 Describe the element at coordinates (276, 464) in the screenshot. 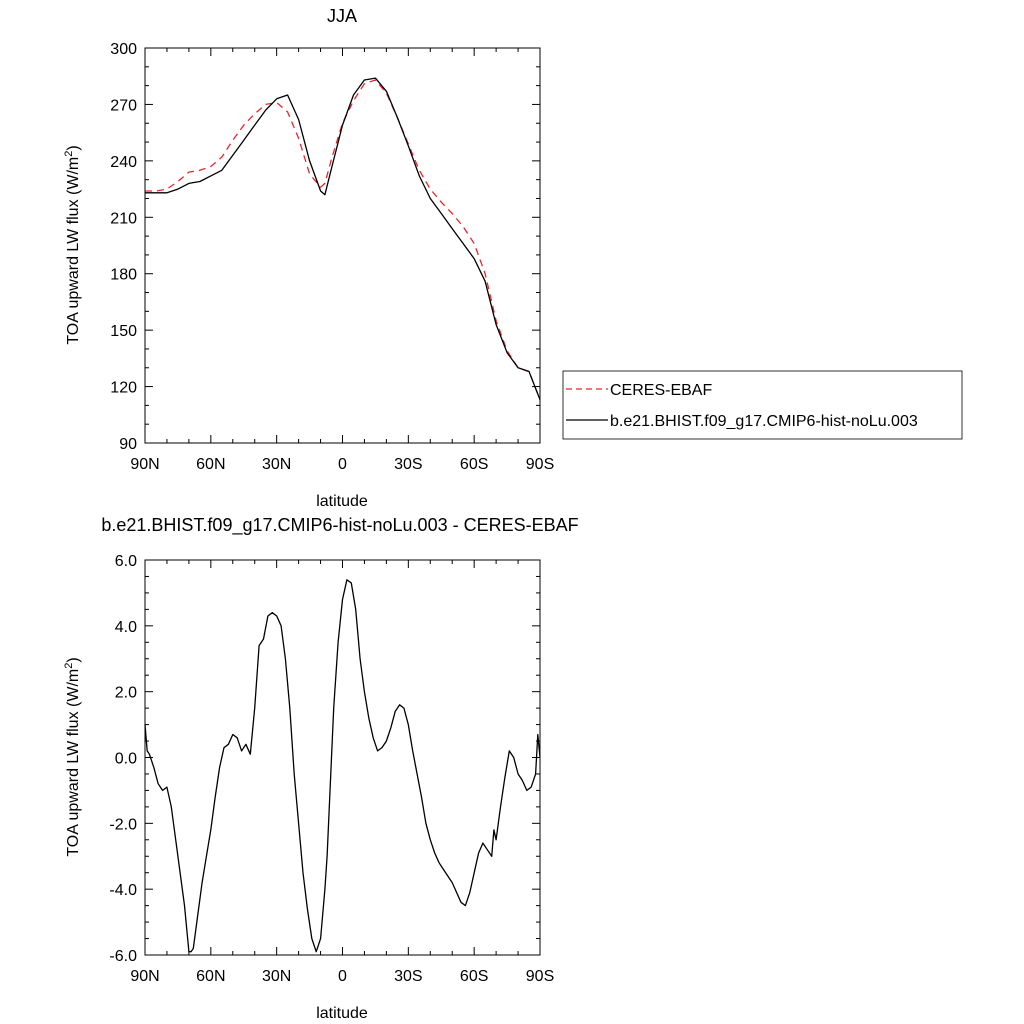

I see `top-x-tick-label: 30N` at that location.